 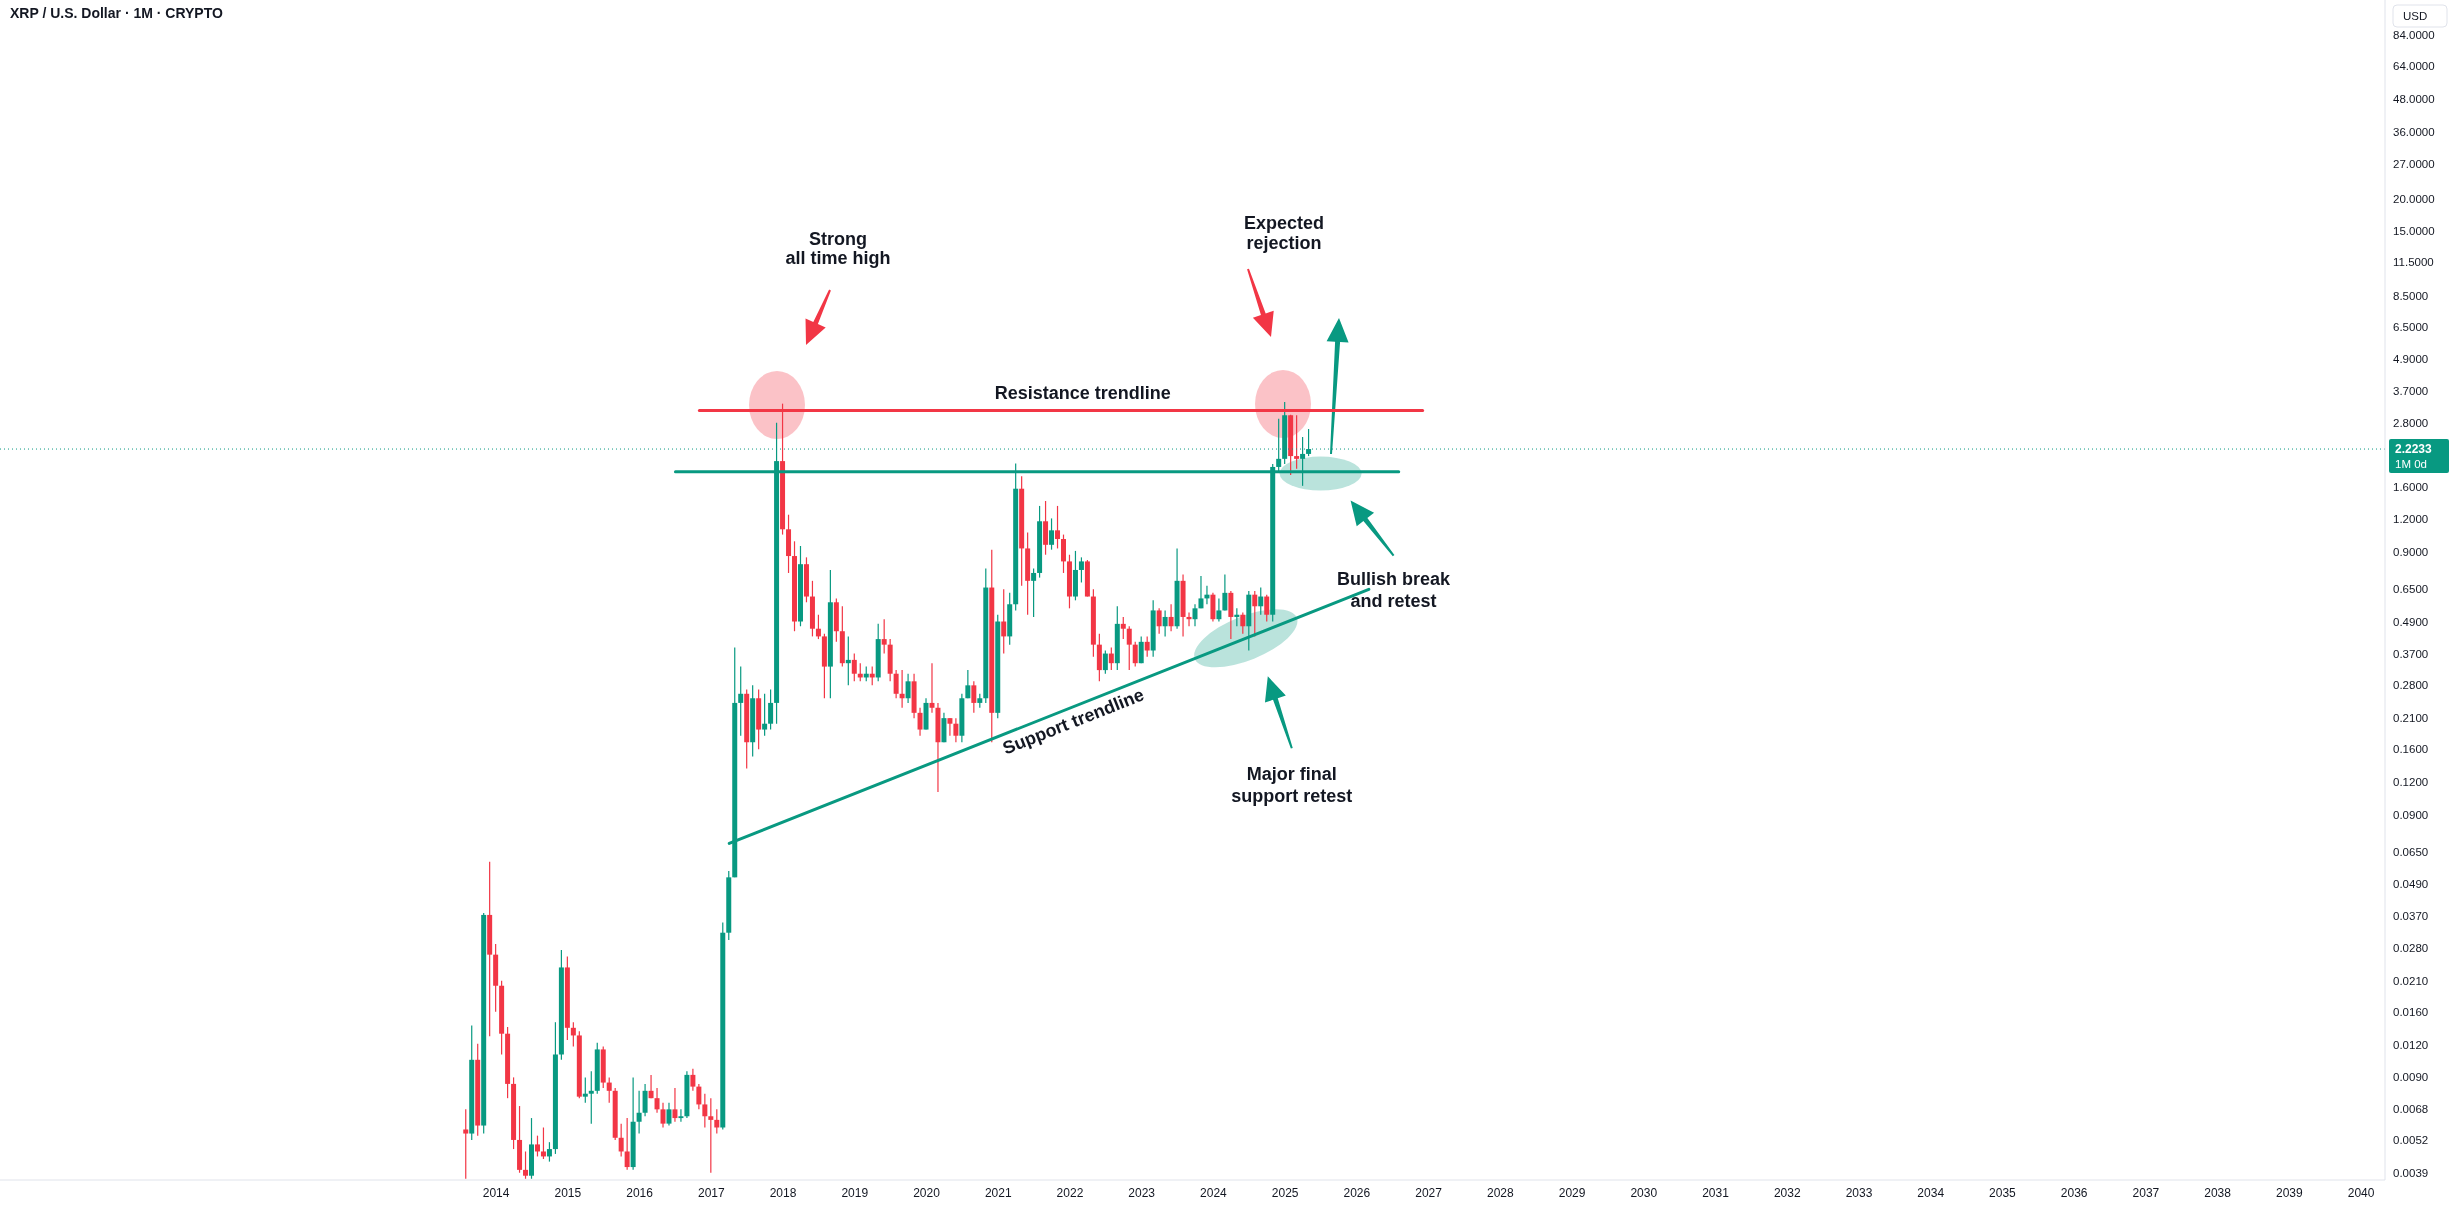 What do you see at coordinates (2413, 261) in the screenshot?
I see `y-tick-label: 11.5000` at bounding box center [2413, 261].